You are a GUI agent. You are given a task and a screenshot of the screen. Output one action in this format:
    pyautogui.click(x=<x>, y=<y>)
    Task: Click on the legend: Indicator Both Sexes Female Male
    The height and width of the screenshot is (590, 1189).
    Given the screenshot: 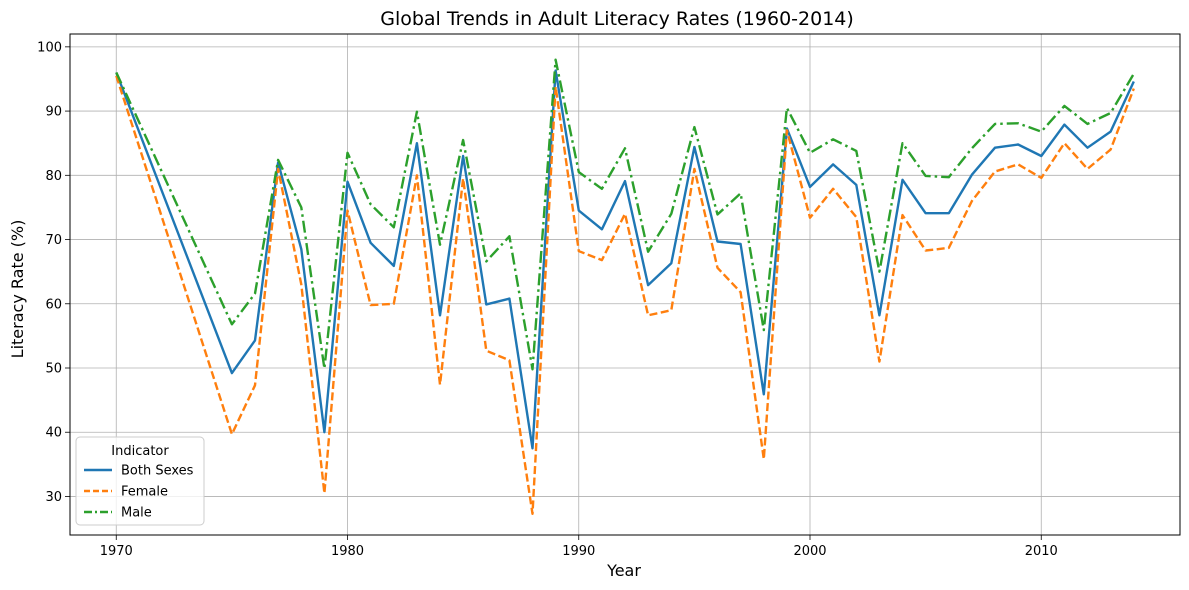 What is the action you would take?
    pyautogui.click(x=140, y=481)
    